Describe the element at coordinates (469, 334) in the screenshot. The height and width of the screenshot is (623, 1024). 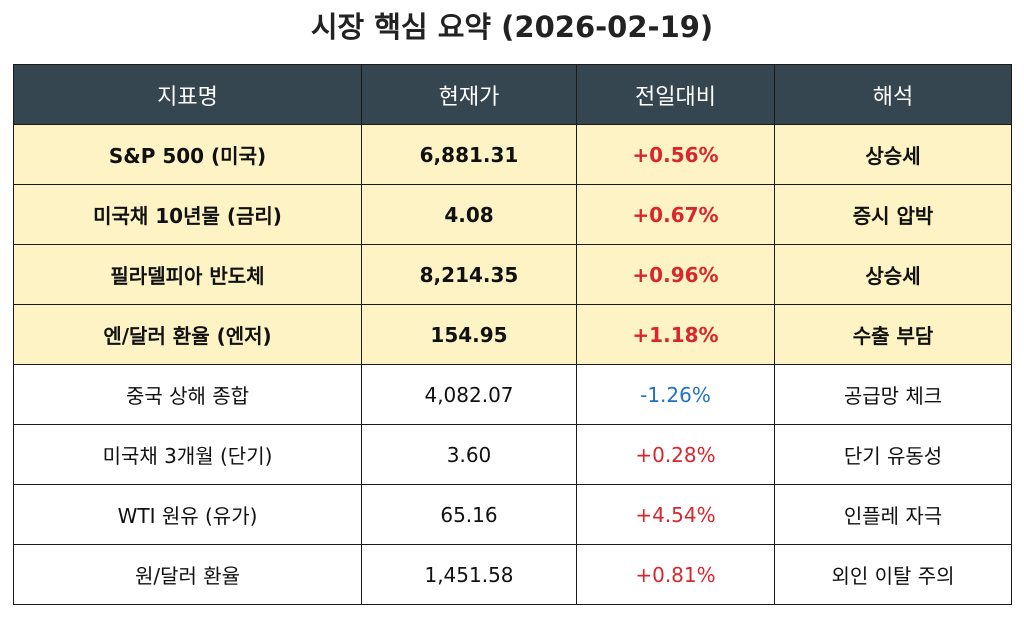
I see `current-price: 154.95` at that location.